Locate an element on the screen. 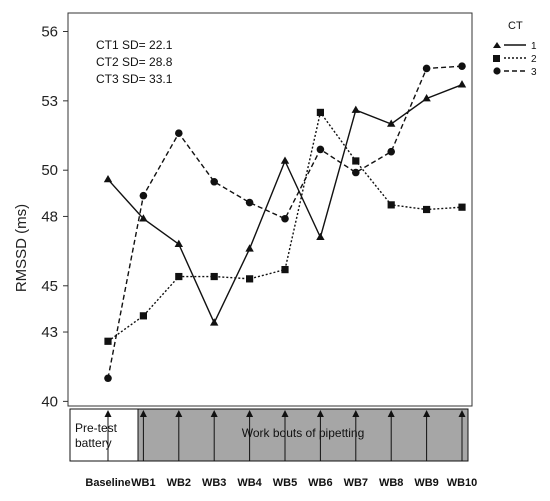  point-ct2-wb2 is located at coordinates (179, 276).